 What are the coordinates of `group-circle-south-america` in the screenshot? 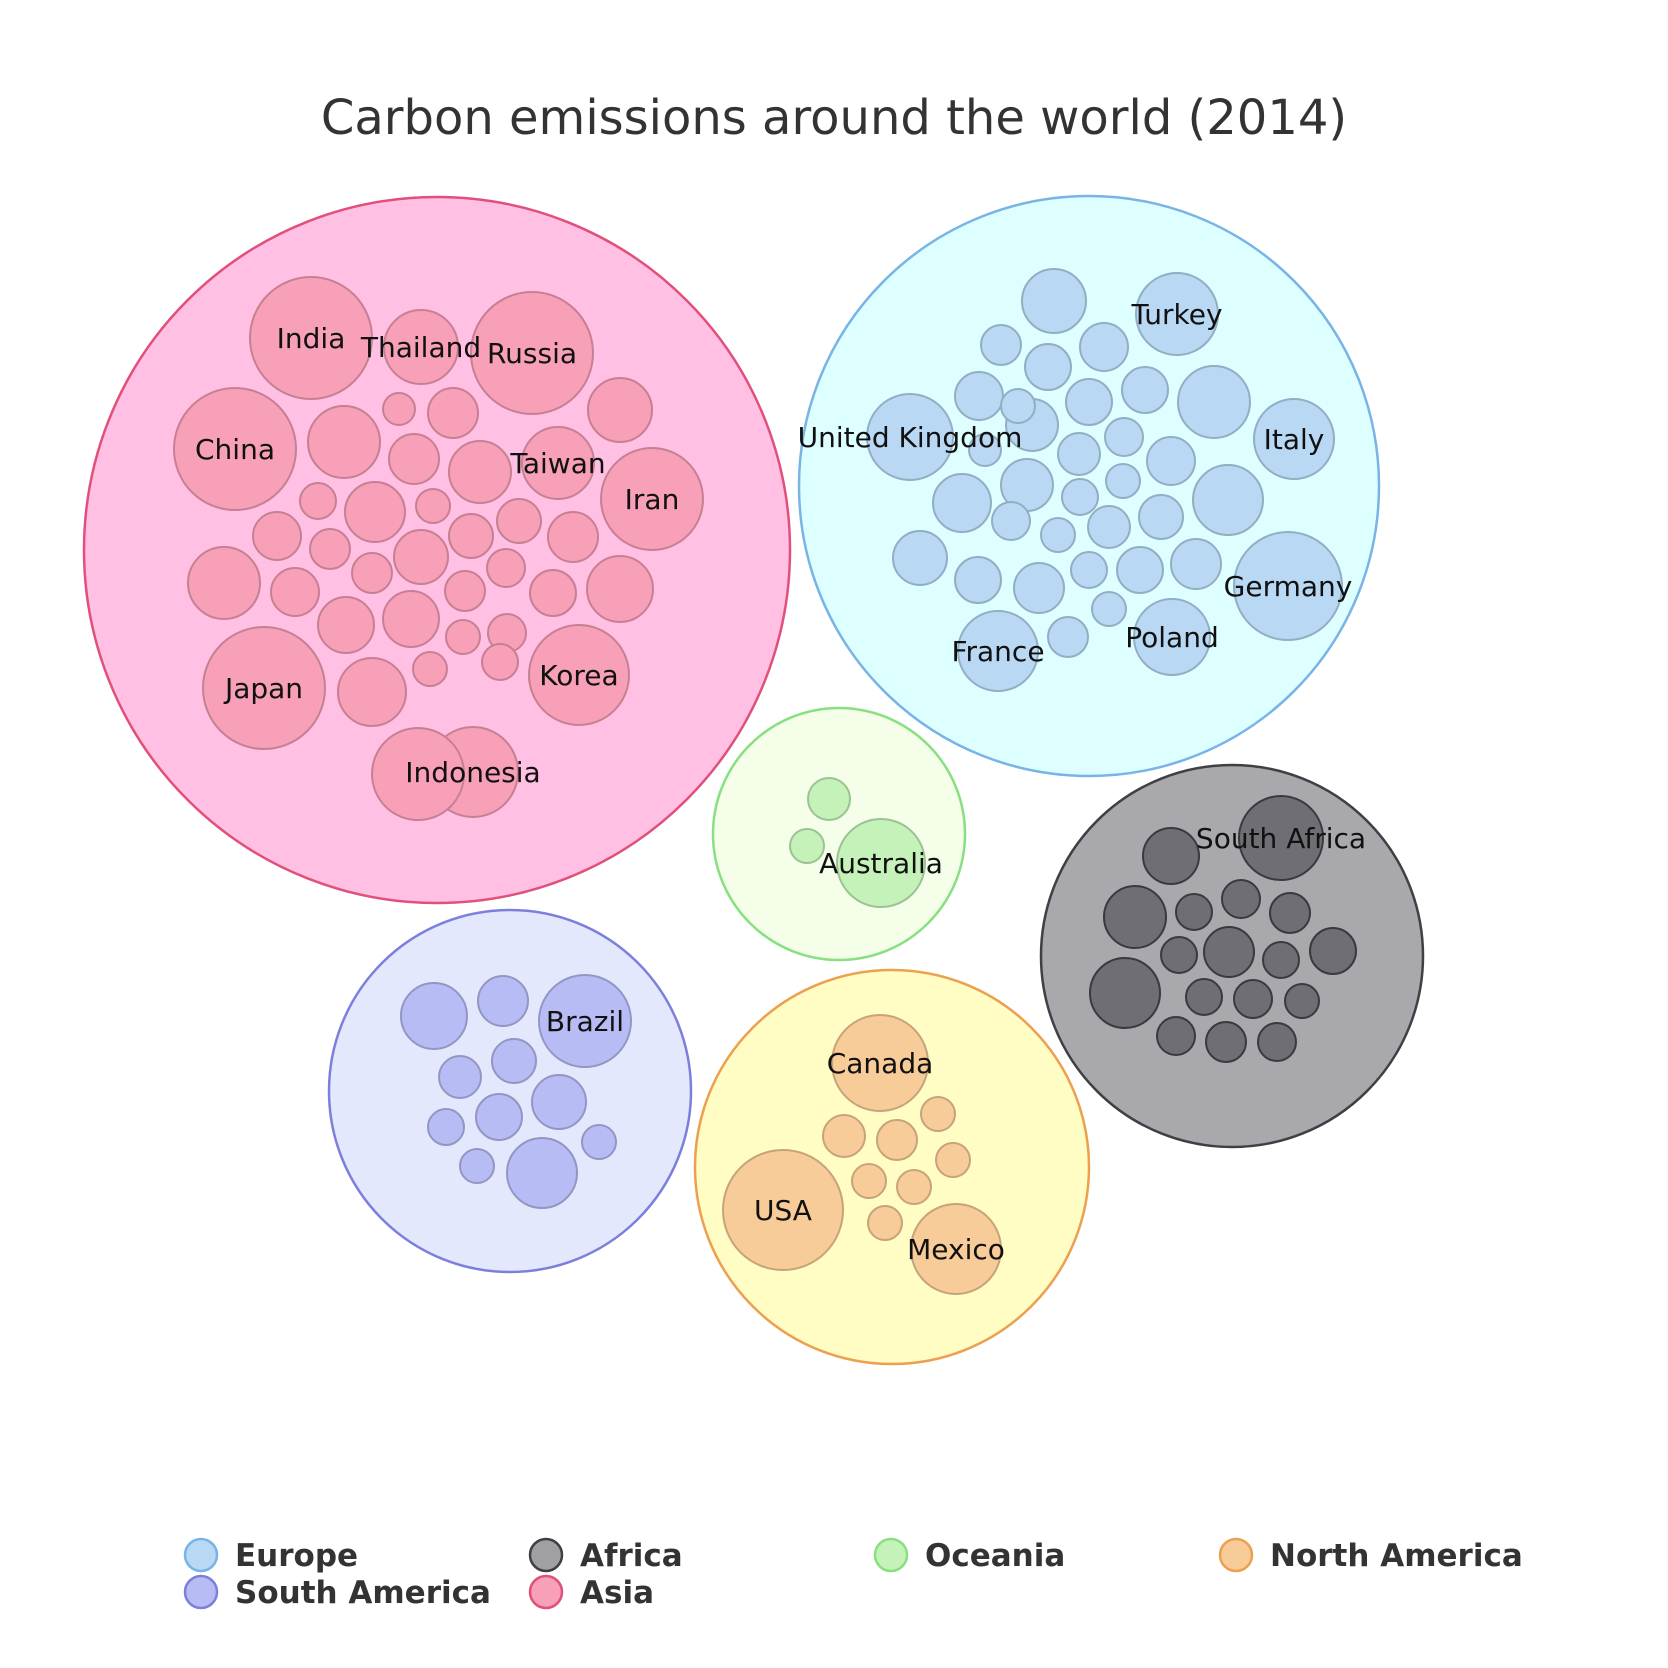 It's located at (510, 1091).